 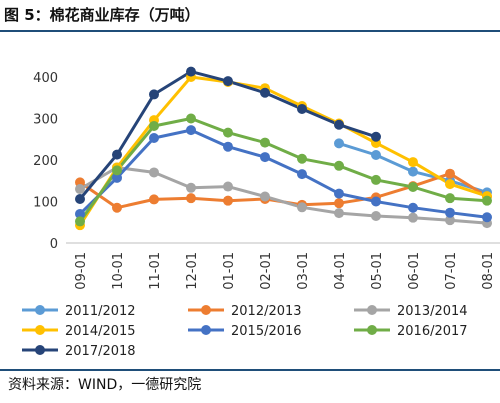 What do you see at coordinates (377, 271) in the screenshot?
I see `x-tick-label: 05-01` at bounding box center [377, 271].